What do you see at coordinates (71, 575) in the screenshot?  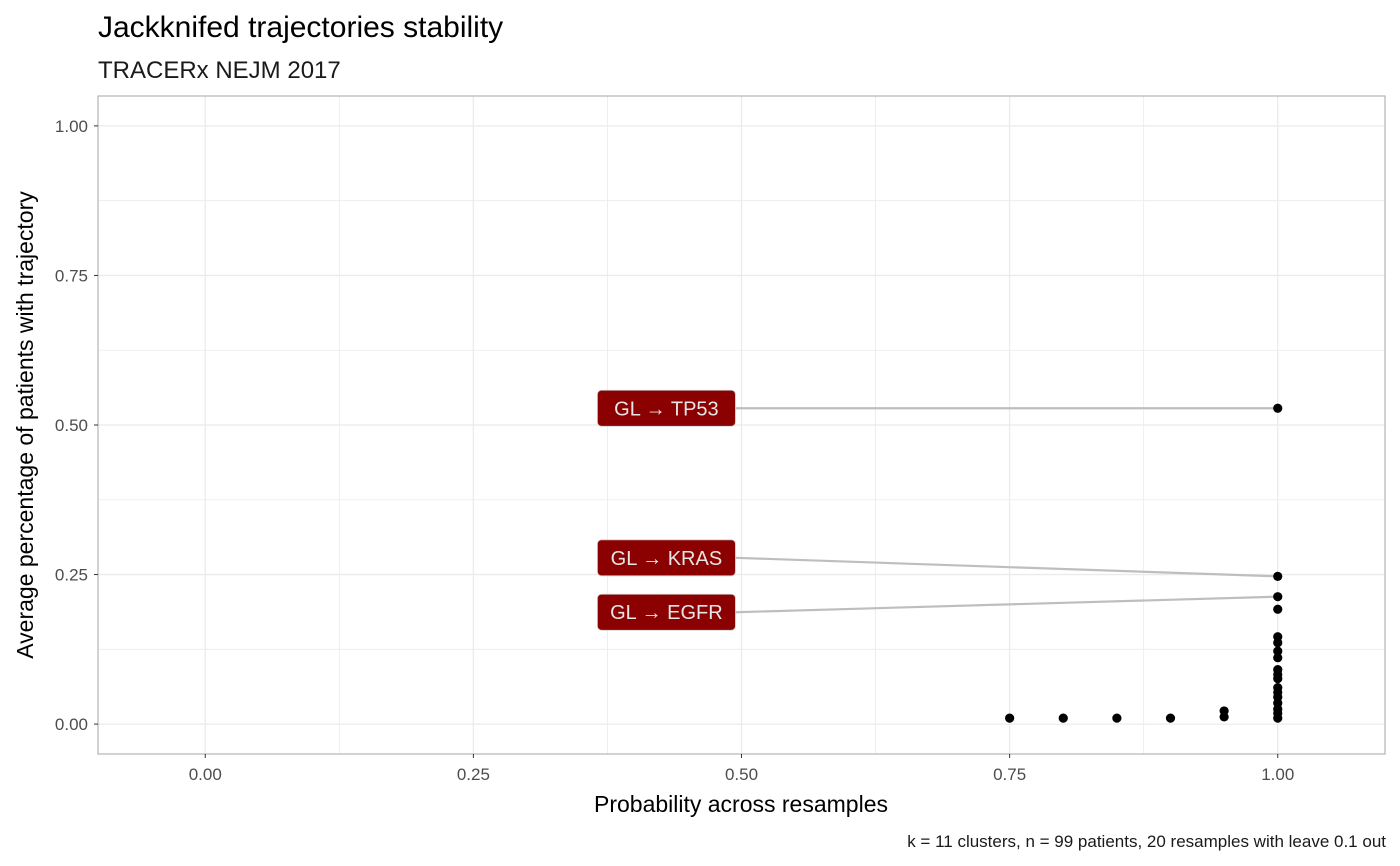 I see `y-tick-label: 0.25` at bounding box center [71, 575].